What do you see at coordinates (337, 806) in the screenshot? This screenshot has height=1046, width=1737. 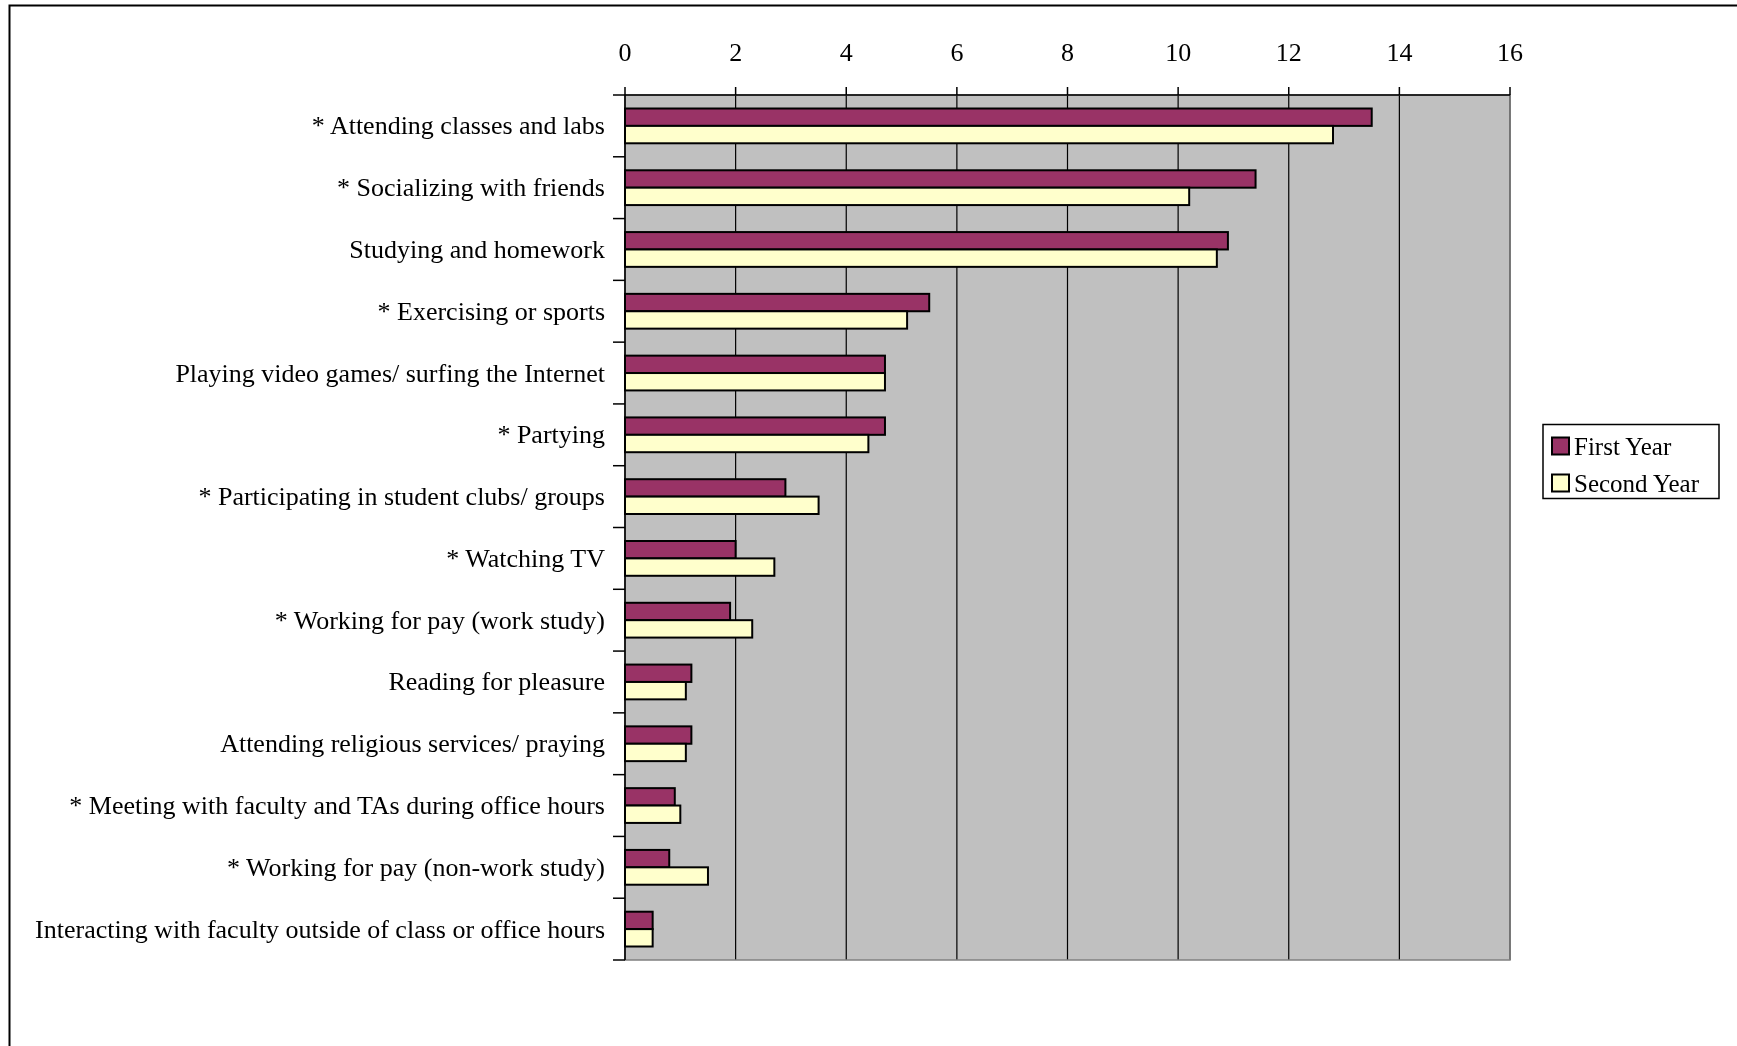 I see `y-tick-label: * Meeting with faculty and TAs during office hours` at bounding box center [337, 806].